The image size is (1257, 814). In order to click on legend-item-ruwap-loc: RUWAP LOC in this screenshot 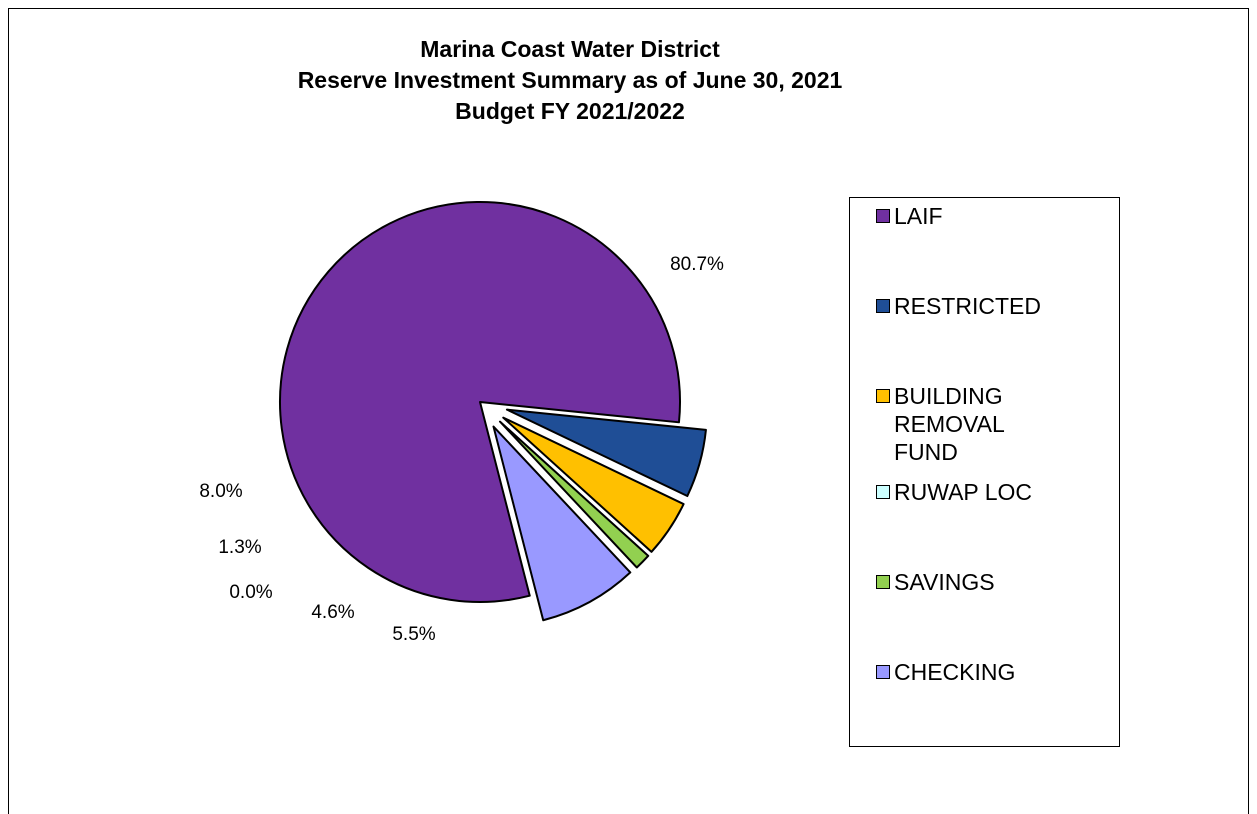, I will do `click(954, 492)`.